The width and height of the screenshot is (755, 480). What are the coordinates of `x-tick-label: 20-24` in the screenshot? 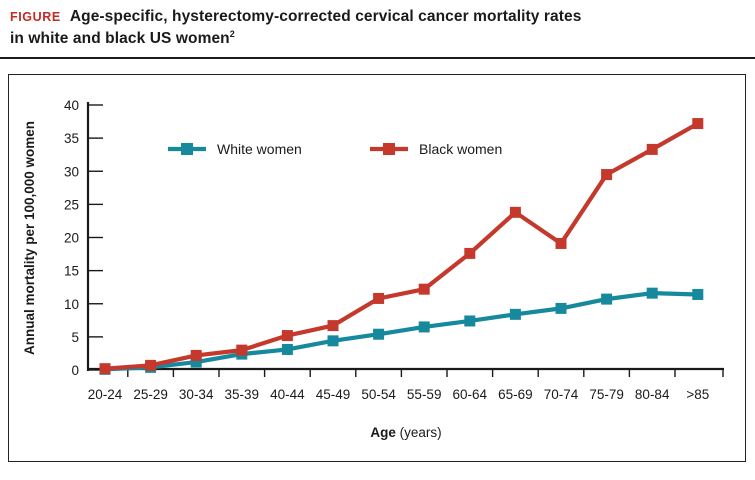 It's located at (105, 394).